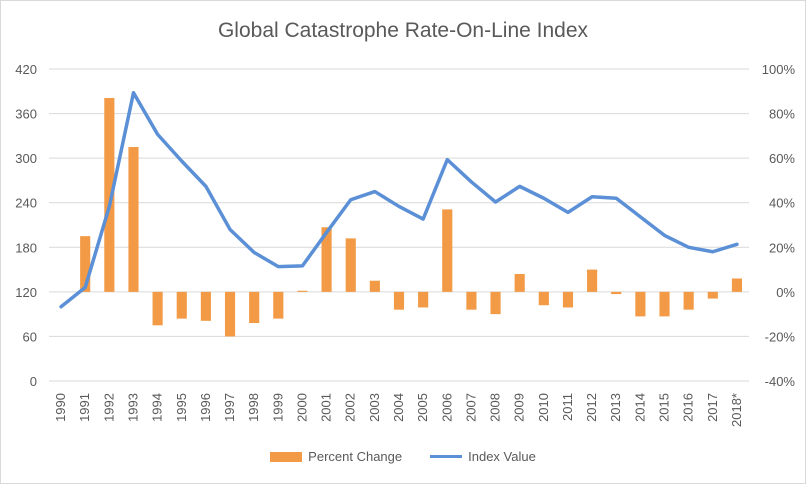  What do you see at coordinates (398, 407) in the screenshot?
I see `x-tick-label: 2004` at bounding box center [398, 407].